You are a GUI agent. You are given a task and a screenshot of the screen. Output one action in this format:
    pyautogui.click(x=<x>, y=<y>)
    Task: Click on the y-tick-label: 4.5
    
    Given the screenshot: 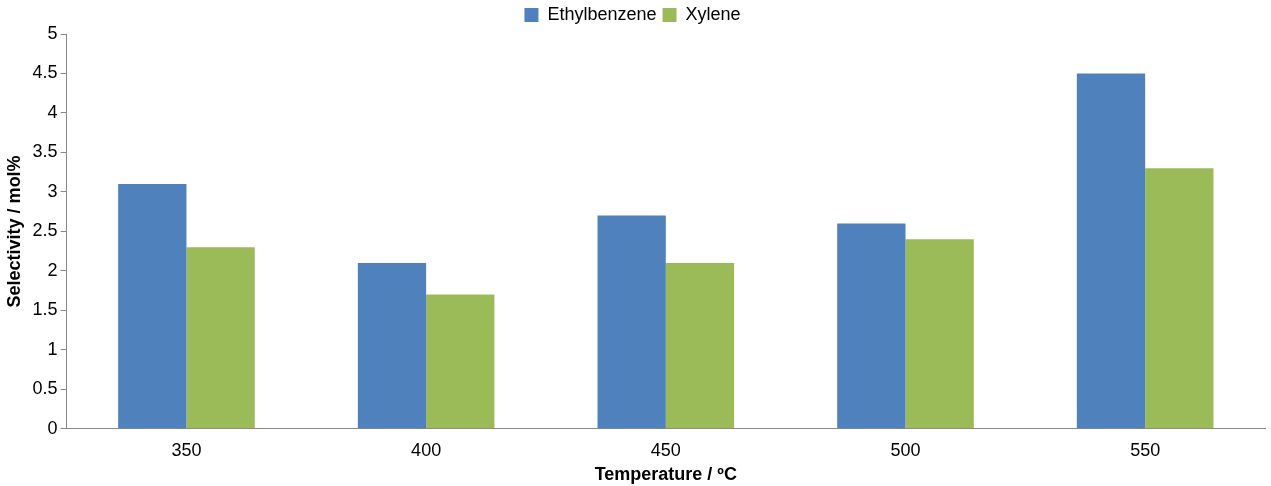 What is the action you would take?
    pyautogui.click(x=45, y=72)
    